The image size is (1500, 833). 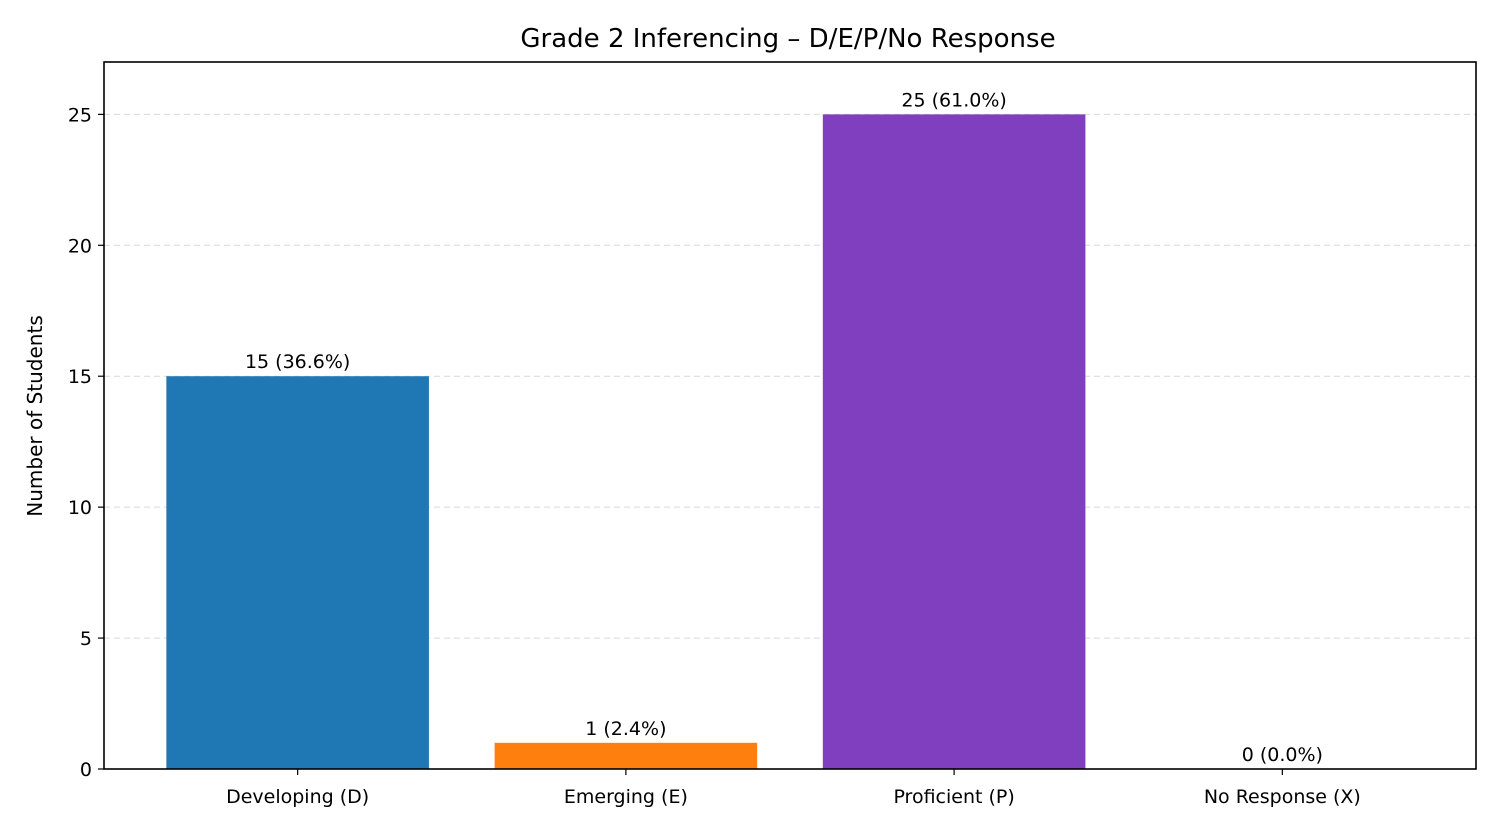 What do you see at coordinates (1282, 797) in the screenshot?
I see `x-tick-label: No Response (X)` at bounding box center [1282, 797].